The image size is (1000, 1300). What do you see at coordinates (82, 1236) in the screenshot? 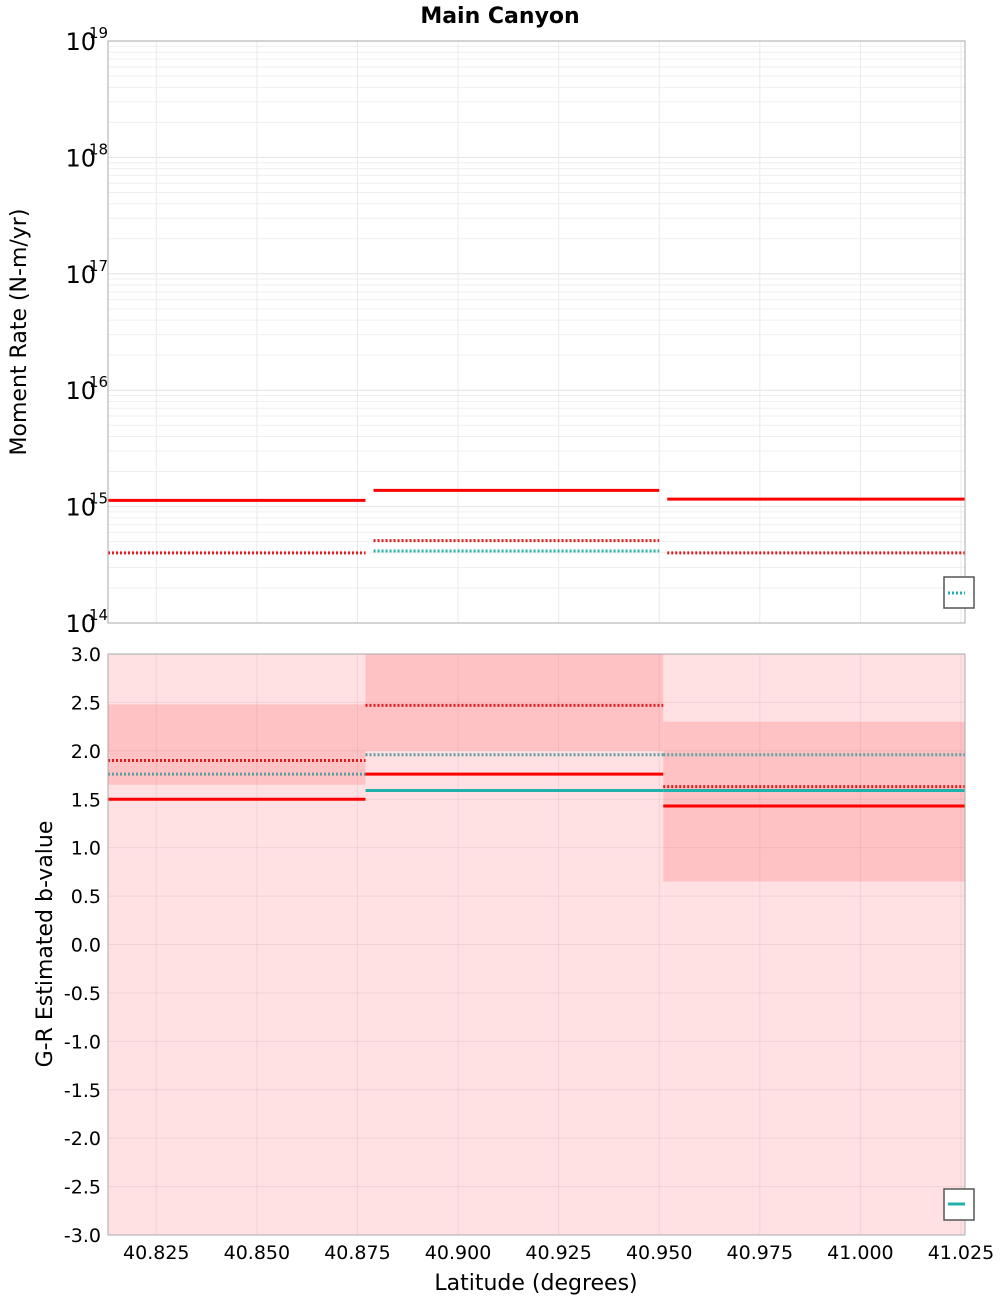
I see `b-value-y-tick-label: -3.0` at bounding box center [82, 1236].